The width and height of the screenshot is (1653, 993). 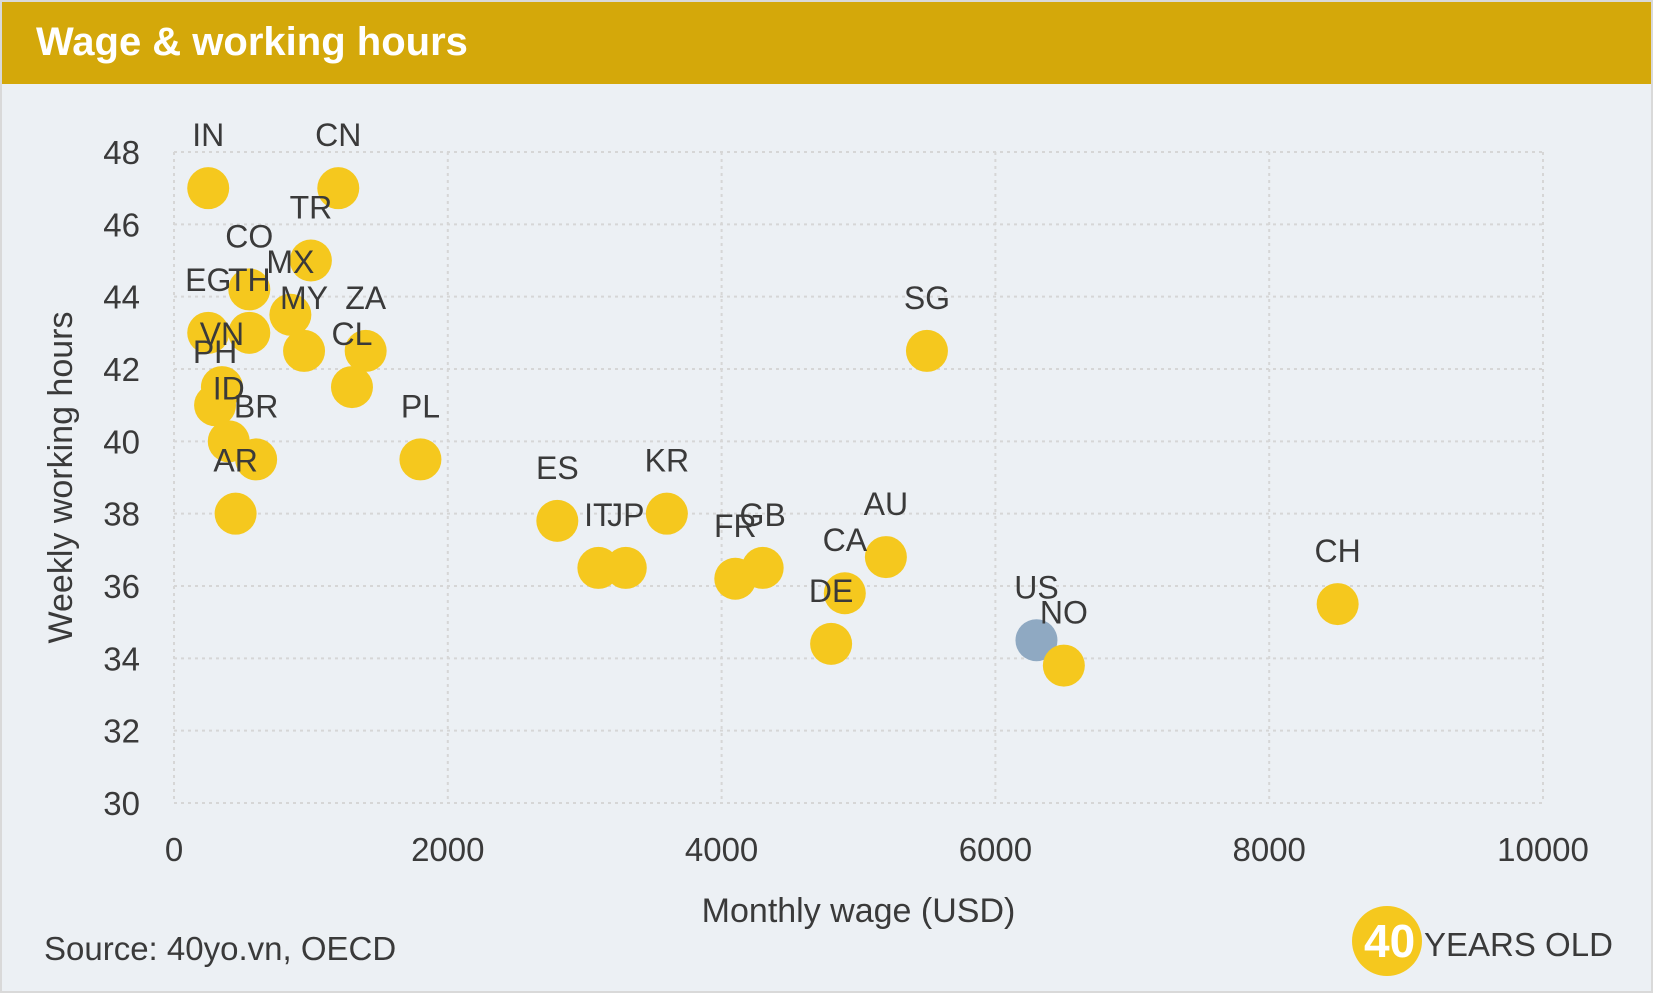 I want to click on brand-circle-icon, so click(x=1387, y=941).